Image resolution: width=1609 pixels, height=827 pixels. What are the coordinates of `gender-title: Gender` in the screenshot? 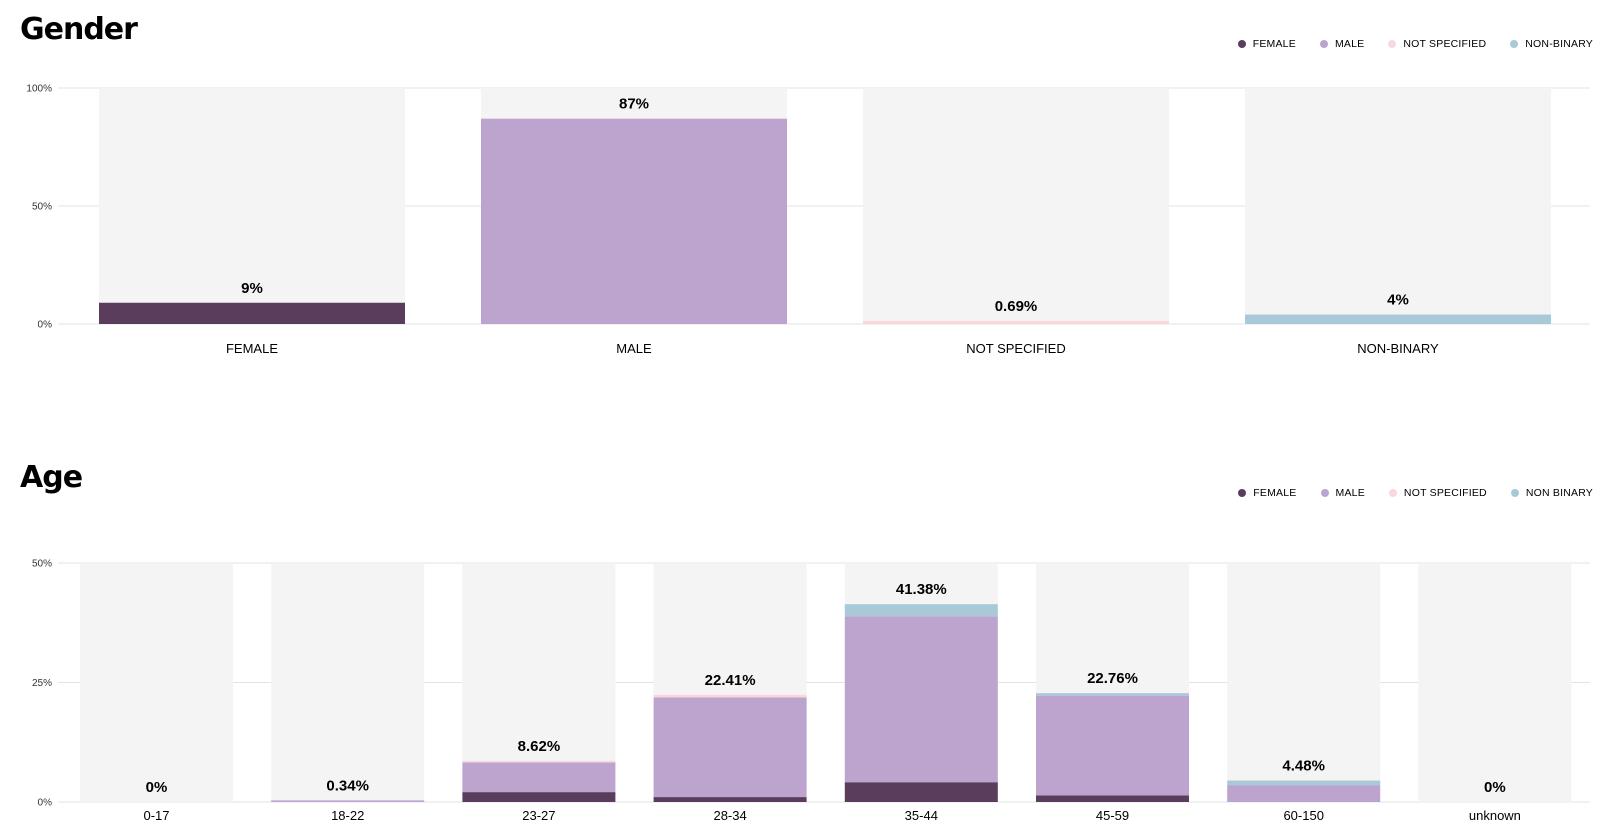 It's located at (79, 29).